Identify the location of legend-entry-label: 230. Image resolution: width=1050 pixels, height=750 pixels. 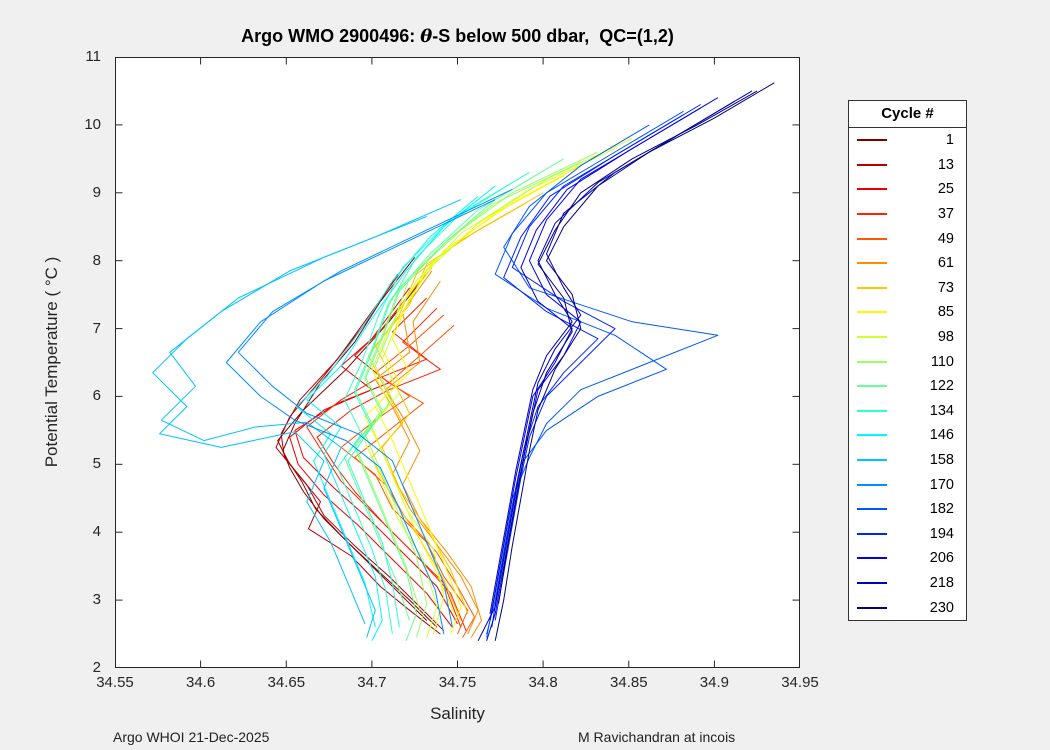
(941, 607).